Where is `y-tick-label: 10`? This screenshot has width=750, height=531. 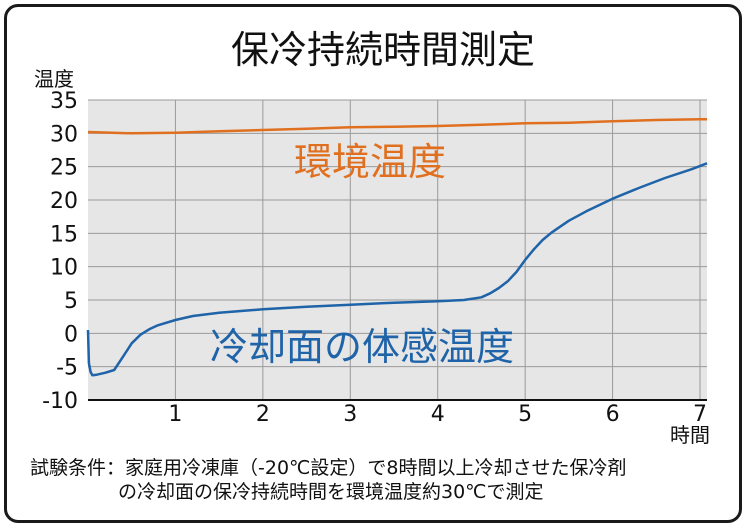 y-tick-label: 10 is located at coordinates (64, 268).